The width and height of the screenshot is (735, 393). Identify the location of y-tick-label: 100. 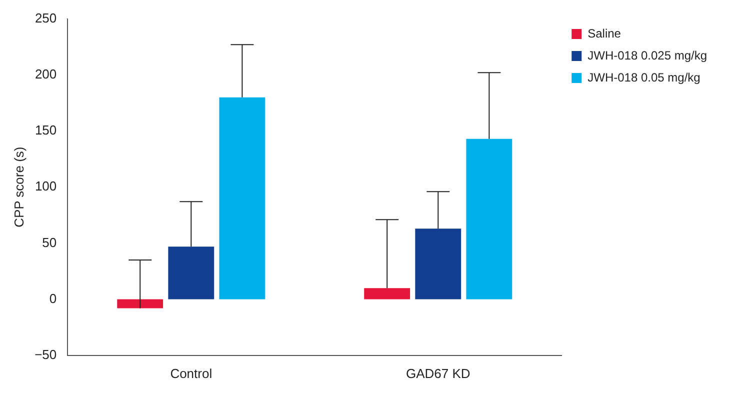
(45, 186).